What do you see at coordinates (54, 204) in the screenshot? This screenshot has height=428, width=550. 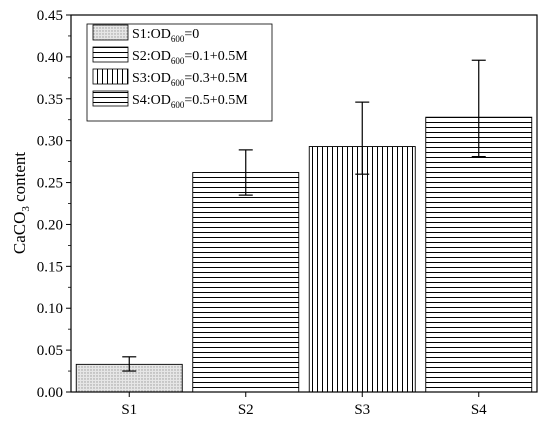 I see `y-axis: 0.00 0.05 0.10 0.15 0.20 0.25 0.30 0.35 0.40 0.45` at bounding box center [54, 204].